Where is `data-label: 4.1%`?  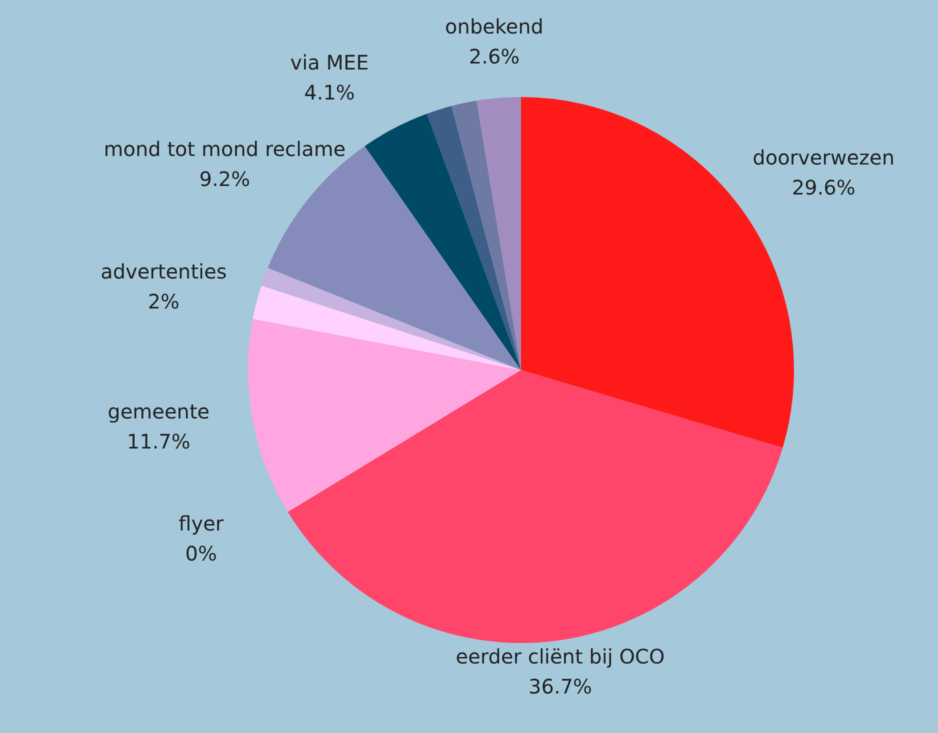 data-label: 4.1% is located at coordinates (329, 92).